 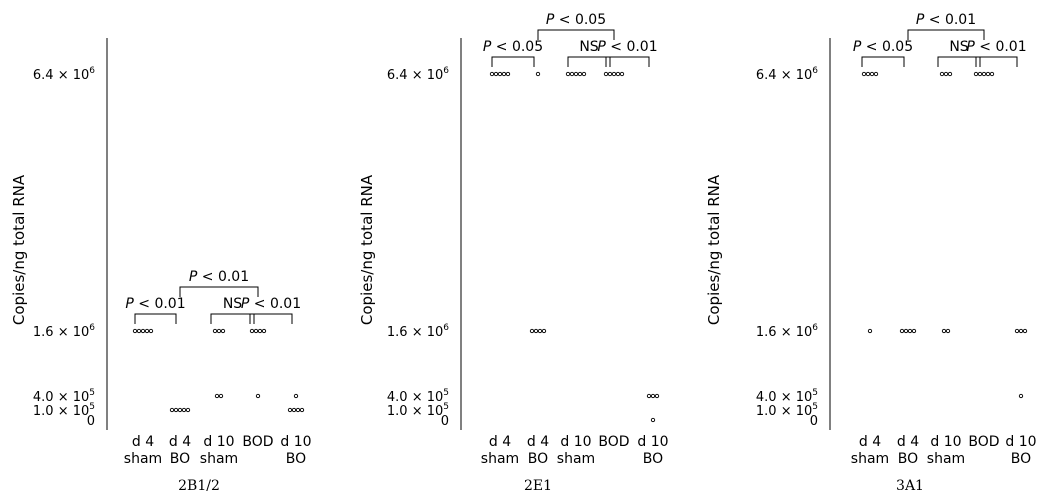 What do you see at coordinates (232, 304) in the screenshot?
I see `significance-label: NS` at bounding box center [232, 304].